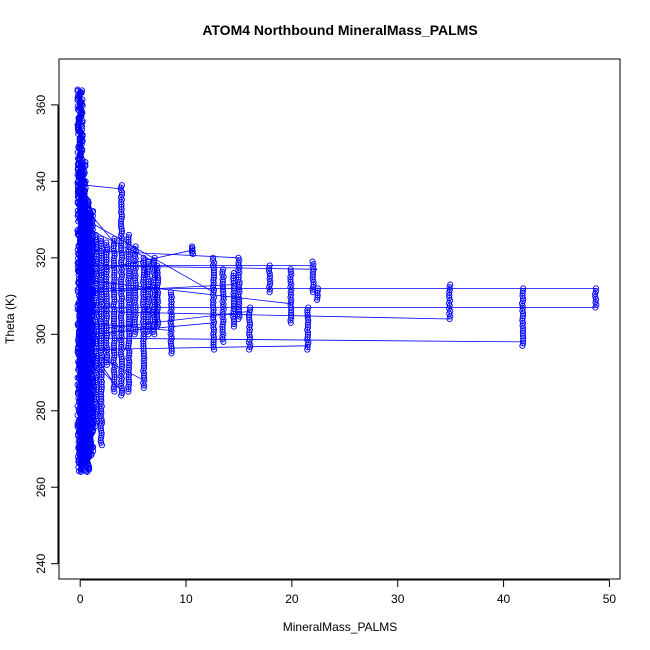 The height and width of the screenshot is (650, 650). Describe the element at coordinates (347, 592) in the screenshot. I see `x-axis: 0 10 20 30 40 50` at that location.